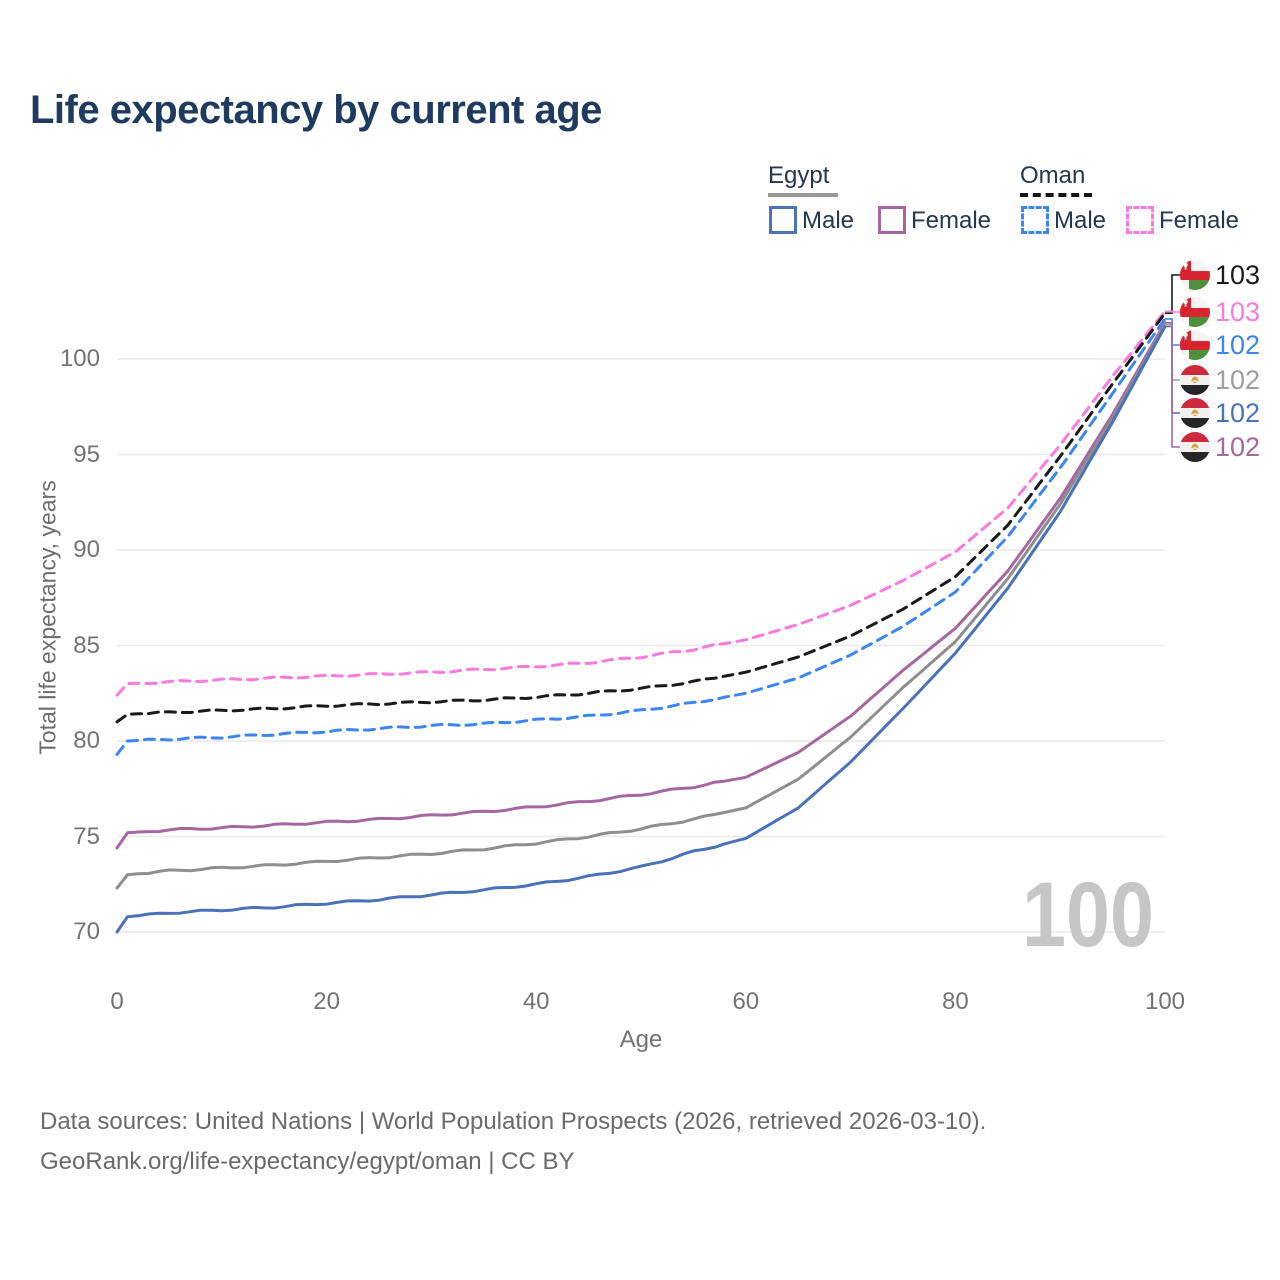 The width and height of the screenshot is (1280, 1280). I want to click on legend-underline-egypt-solid, so click(803, 195).